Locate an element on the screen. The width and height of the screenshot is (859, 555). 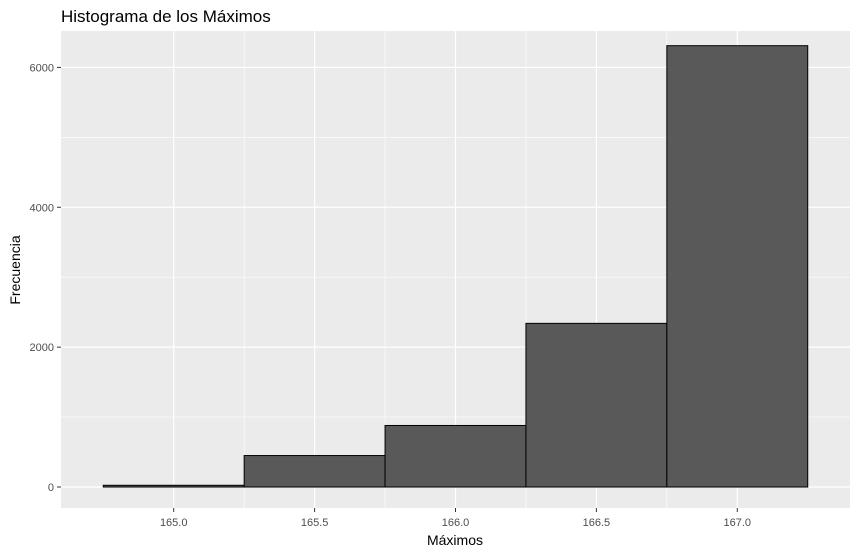
y-tick-label: 2000 is located at coordinates (42, 348).